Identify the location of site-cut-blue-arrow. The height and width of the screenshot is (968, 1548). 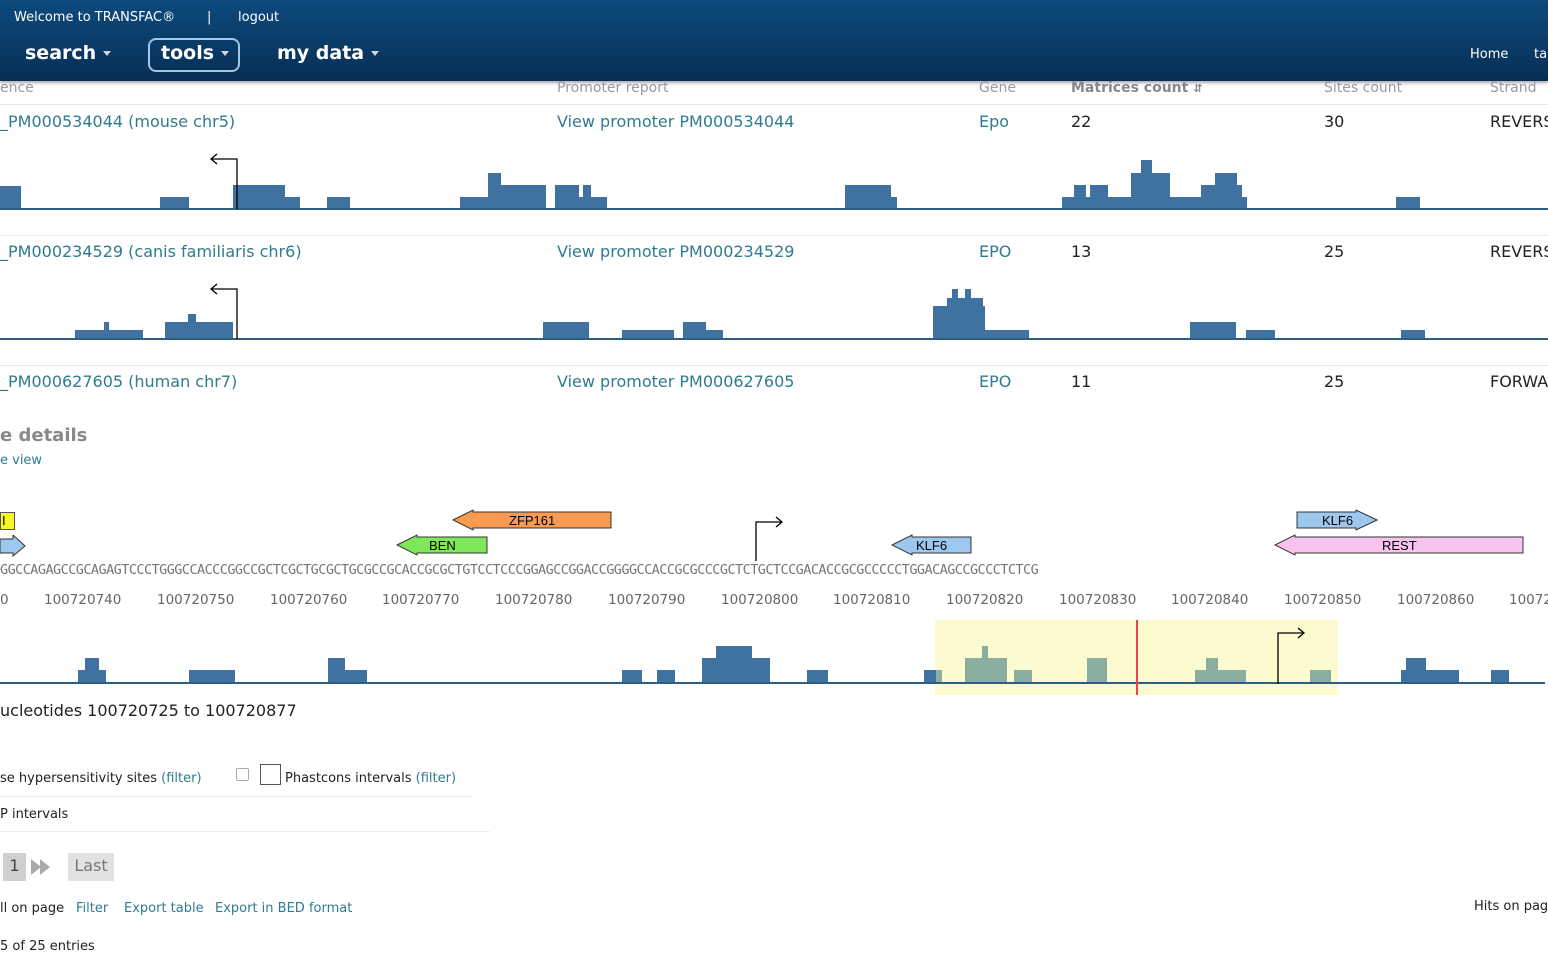
(13, 546).